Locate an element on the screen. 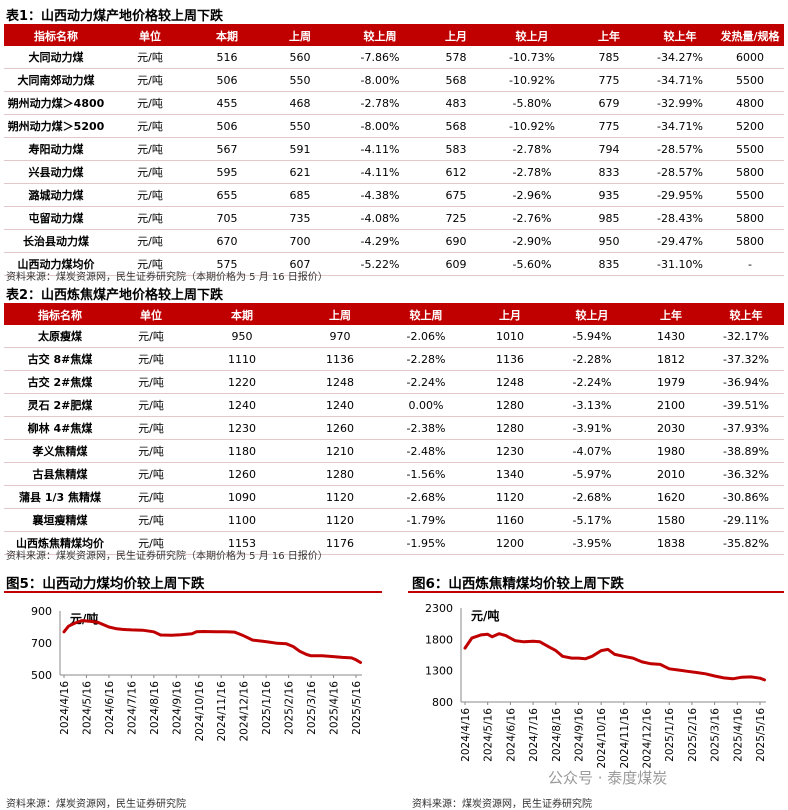 The width and height of the screenshot is (788, 810). fig5-x-tick-label: 2024/5/16 is located at coordinates (87, 708).